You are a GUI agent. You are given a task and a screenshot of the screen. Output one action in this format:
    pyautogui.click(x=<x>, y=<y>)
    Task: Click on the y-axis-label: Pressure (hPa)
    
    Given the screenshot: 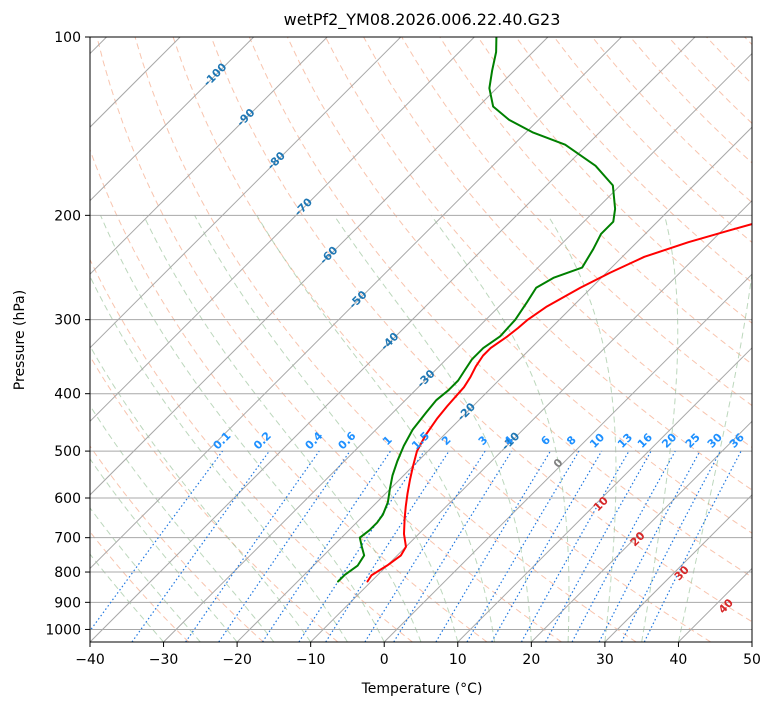 What is the action you would take?
    pyautogui.click(x=20, y=340)
    